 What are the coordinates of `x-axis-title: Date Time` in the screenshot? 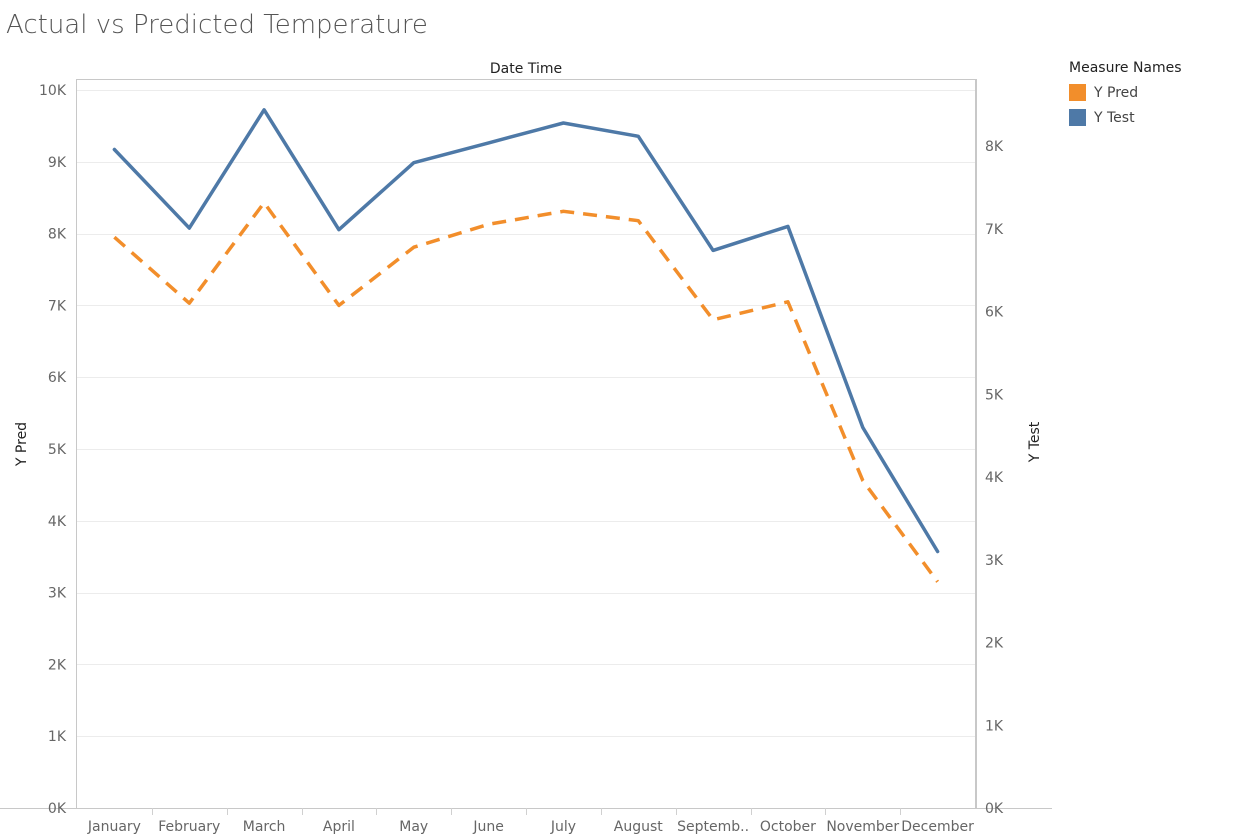 It's located at (526, 69).